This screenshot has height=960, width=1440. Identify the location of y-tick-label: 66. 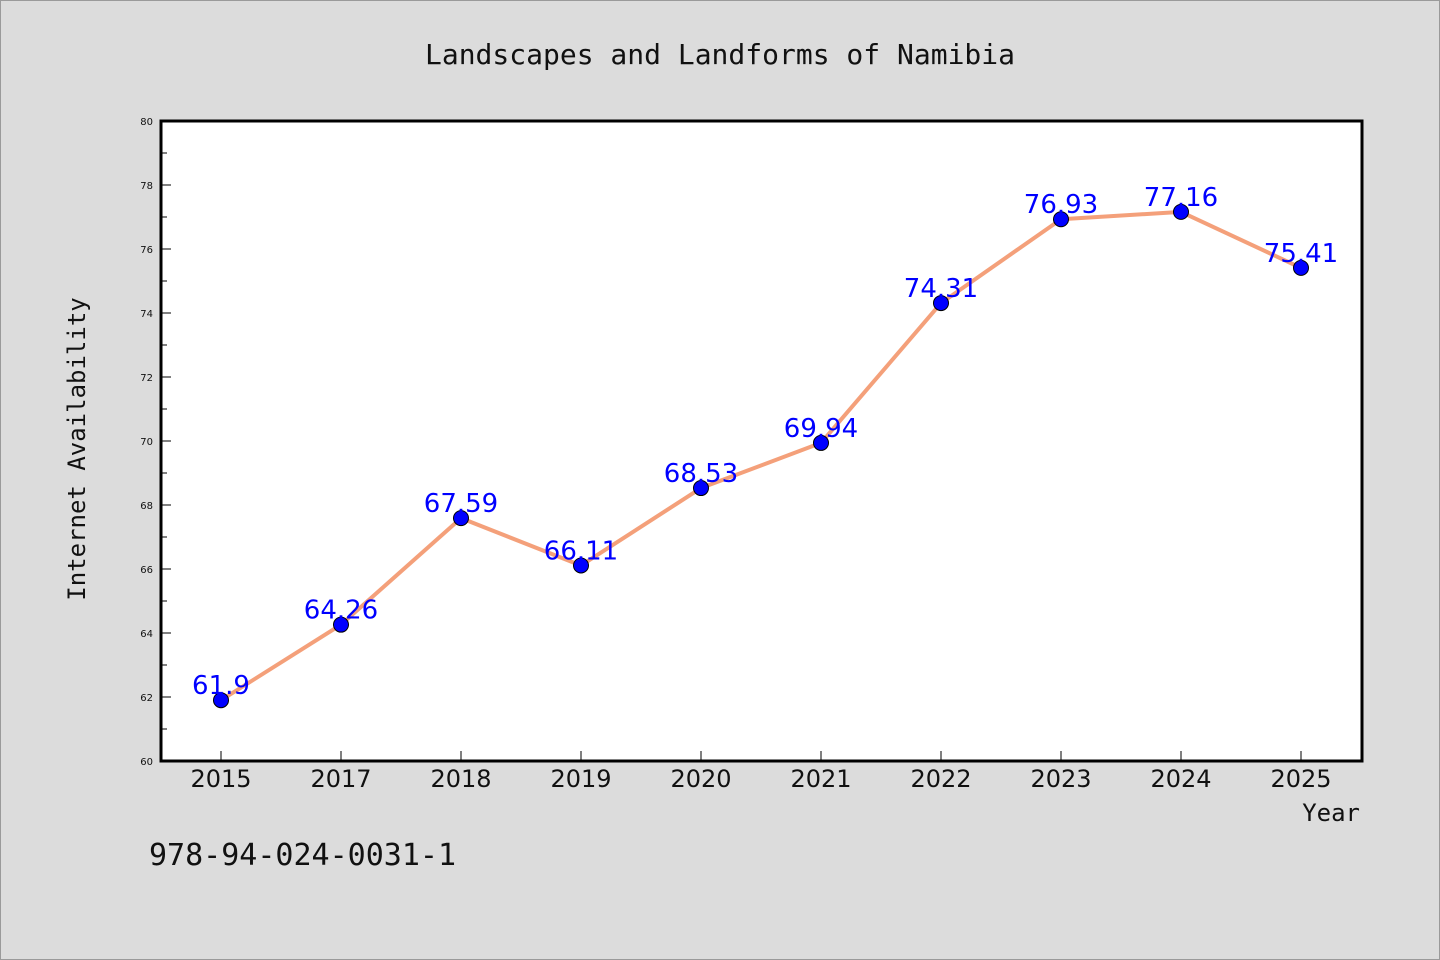
(146, 570).